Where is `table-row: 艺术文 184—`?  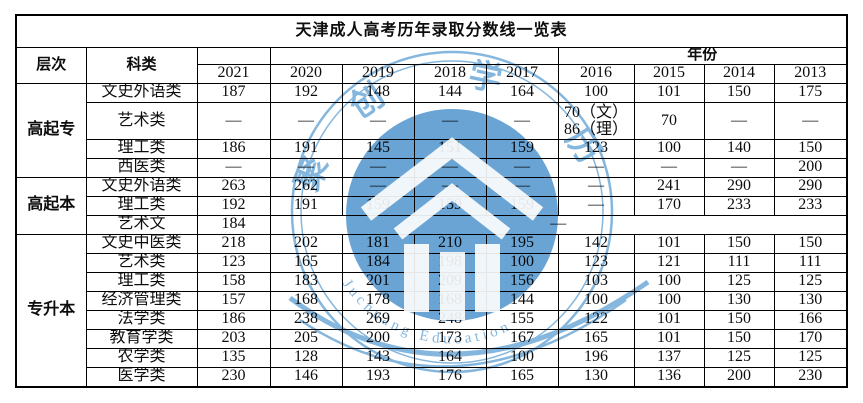 table-row: 艺术文 184— is located at coordinates (432, 224).